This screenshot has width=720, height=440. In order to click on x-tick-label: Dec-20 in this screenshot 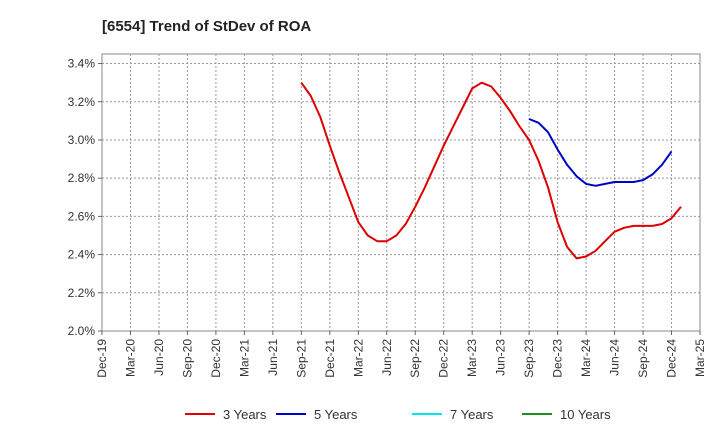, I will do `click(216, 358)`.